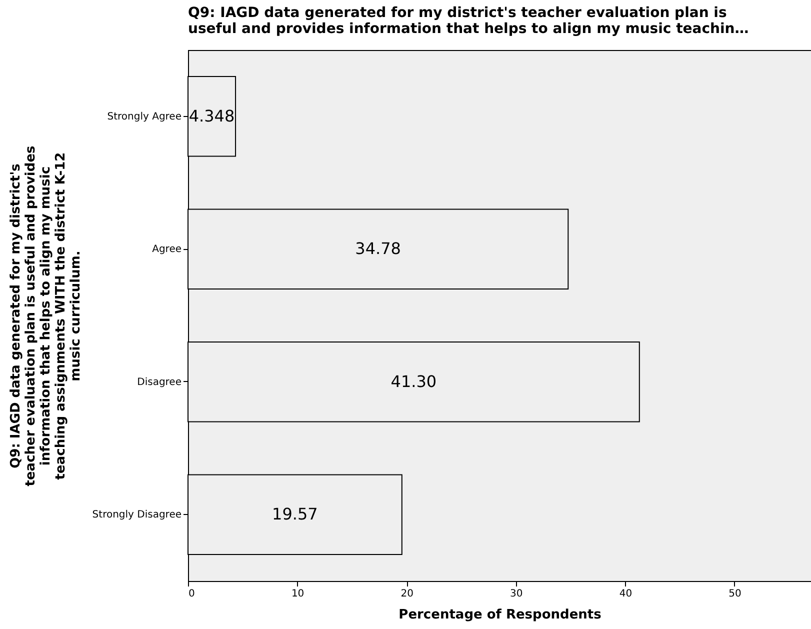 The image size is (811, 629). I want to click on x-tick-label: 50, so click(735, 594).